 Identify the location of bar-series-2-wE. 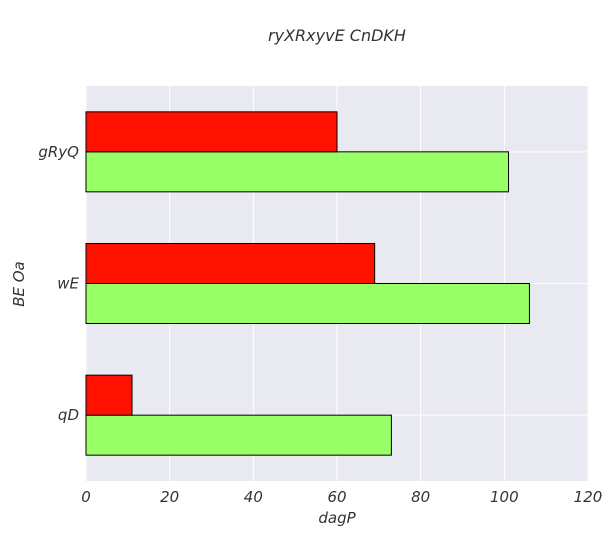
(230, 263).